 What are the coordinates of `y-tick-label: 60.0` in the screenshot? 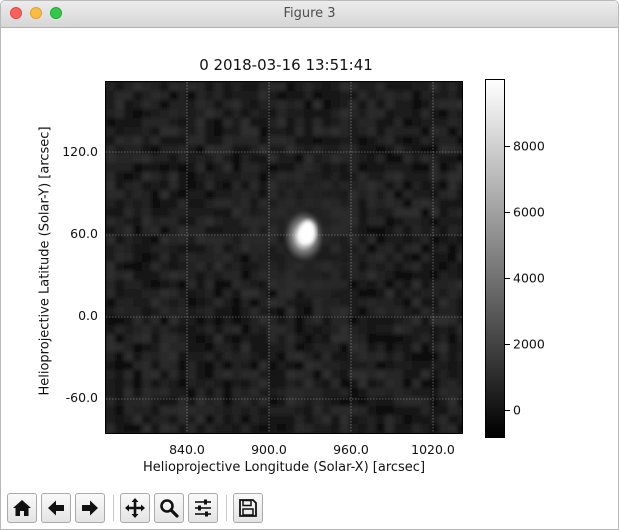 It's located at (84, 233).